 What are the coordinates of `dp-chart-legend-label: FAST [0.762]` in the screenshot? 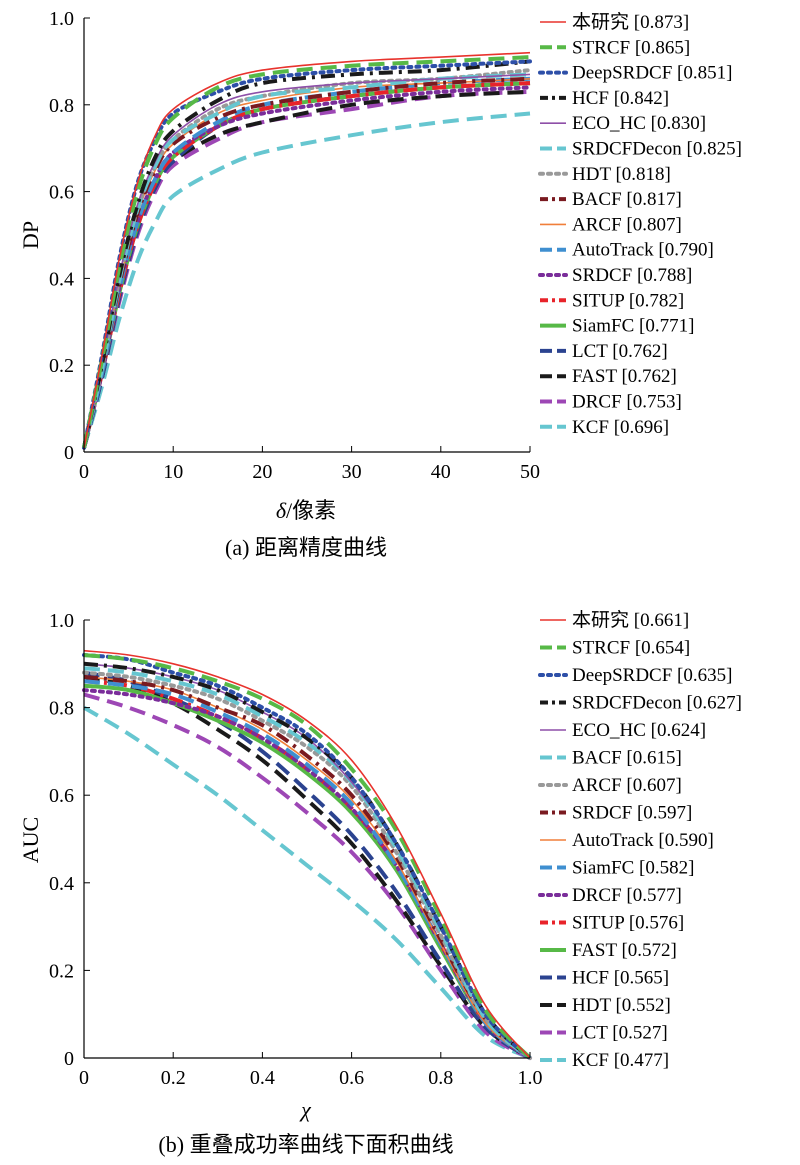 It's located at (624, 376).